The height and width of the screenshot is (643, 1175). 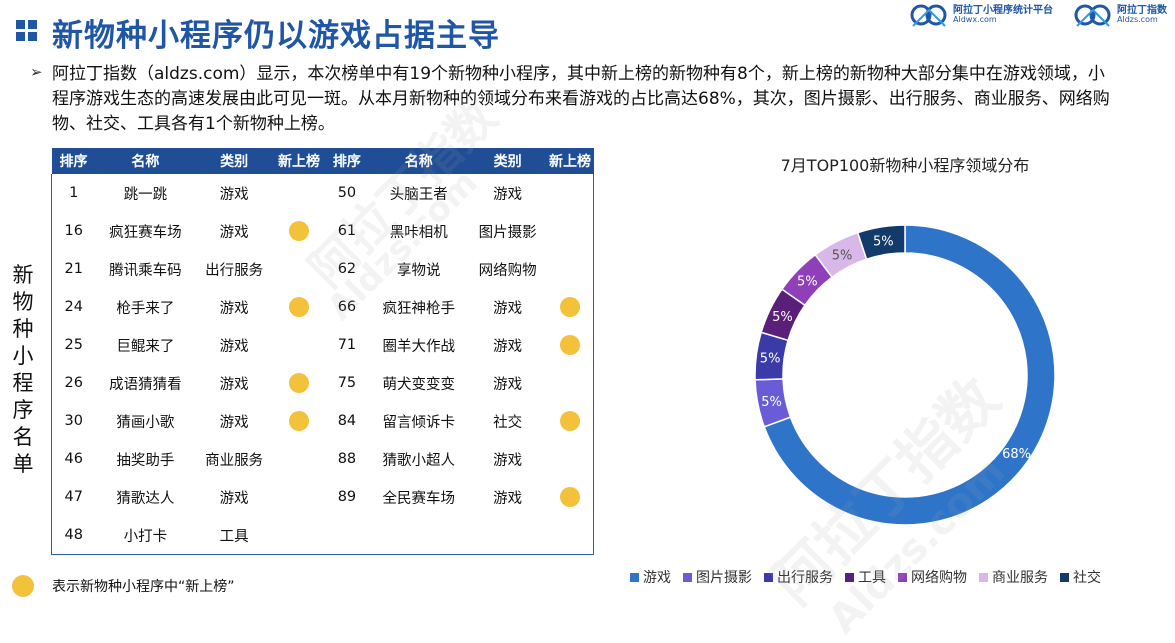 What do you see at coordinates (508, 422) in the screenshot?
I see `category-cell: 社交` at bounding box center [508, 422].